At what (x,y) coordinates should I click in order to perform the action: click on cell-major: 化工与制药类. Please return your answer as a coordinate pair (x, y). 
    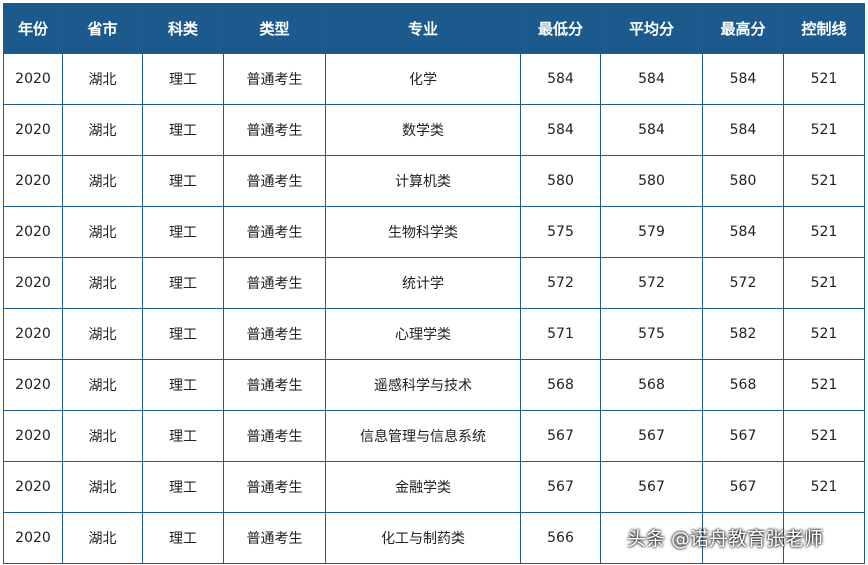
    Looking at the image, I should click on (423, 538).